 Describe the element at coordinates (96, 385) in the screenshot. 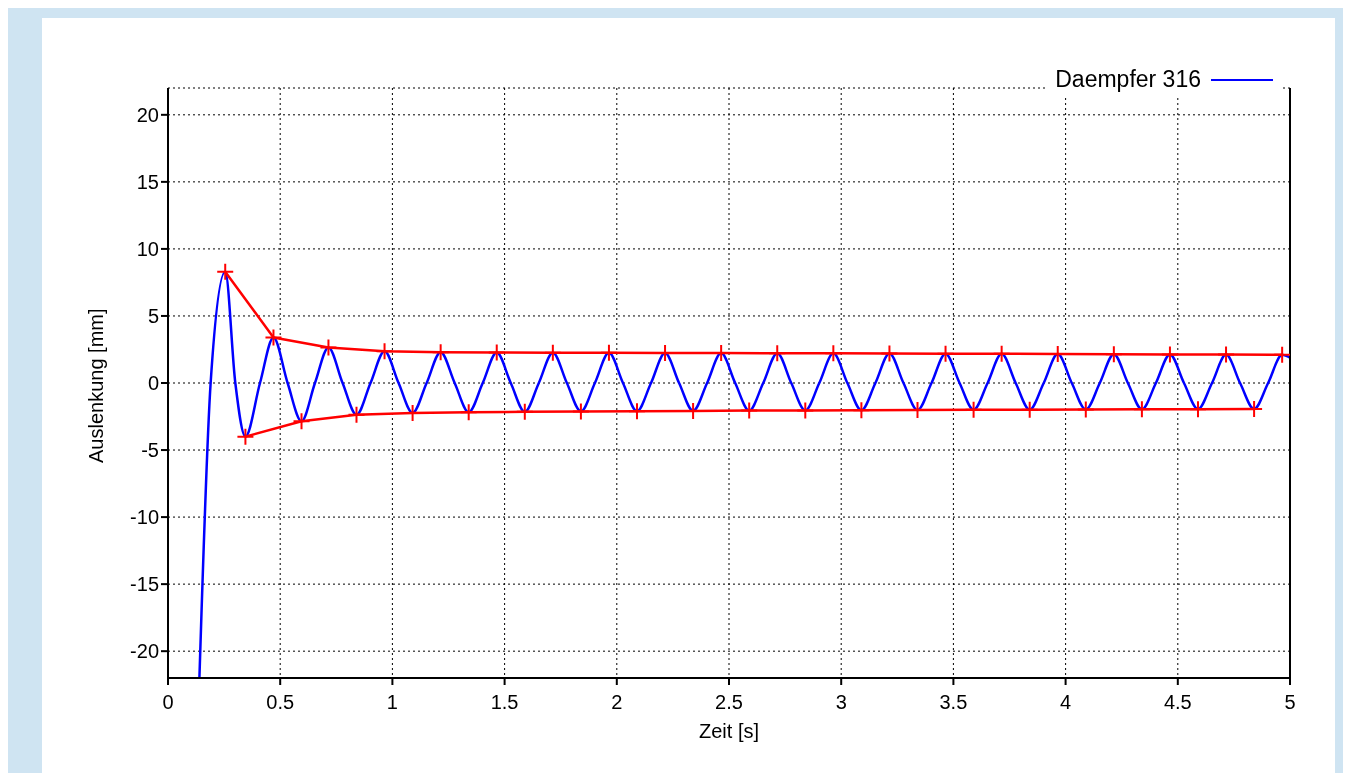

I see `y-axis-title: Auslenkung [mm]` at that location.